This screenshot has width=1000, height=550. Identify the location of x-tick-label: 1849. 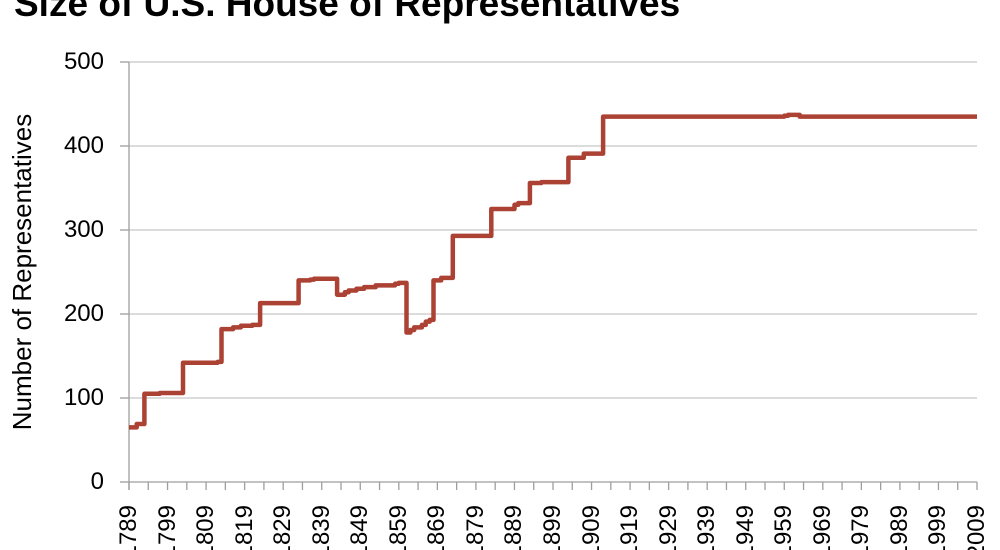
(360, 527).